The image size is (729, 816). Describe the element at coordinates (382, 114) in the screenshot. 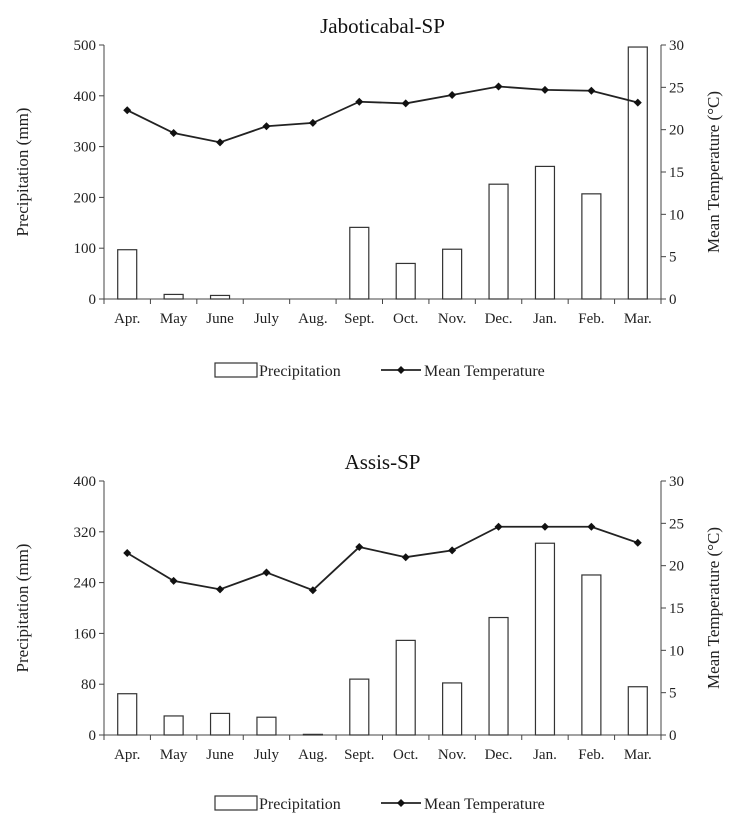

I see `chart-1-temperature-line` at that location.